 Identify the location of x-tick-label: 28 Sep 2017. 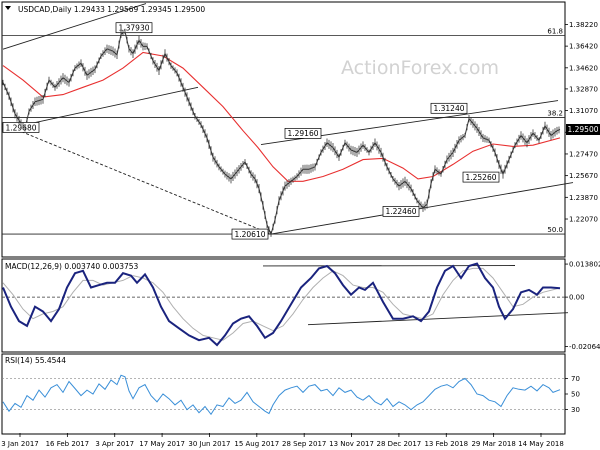
(304, 444).